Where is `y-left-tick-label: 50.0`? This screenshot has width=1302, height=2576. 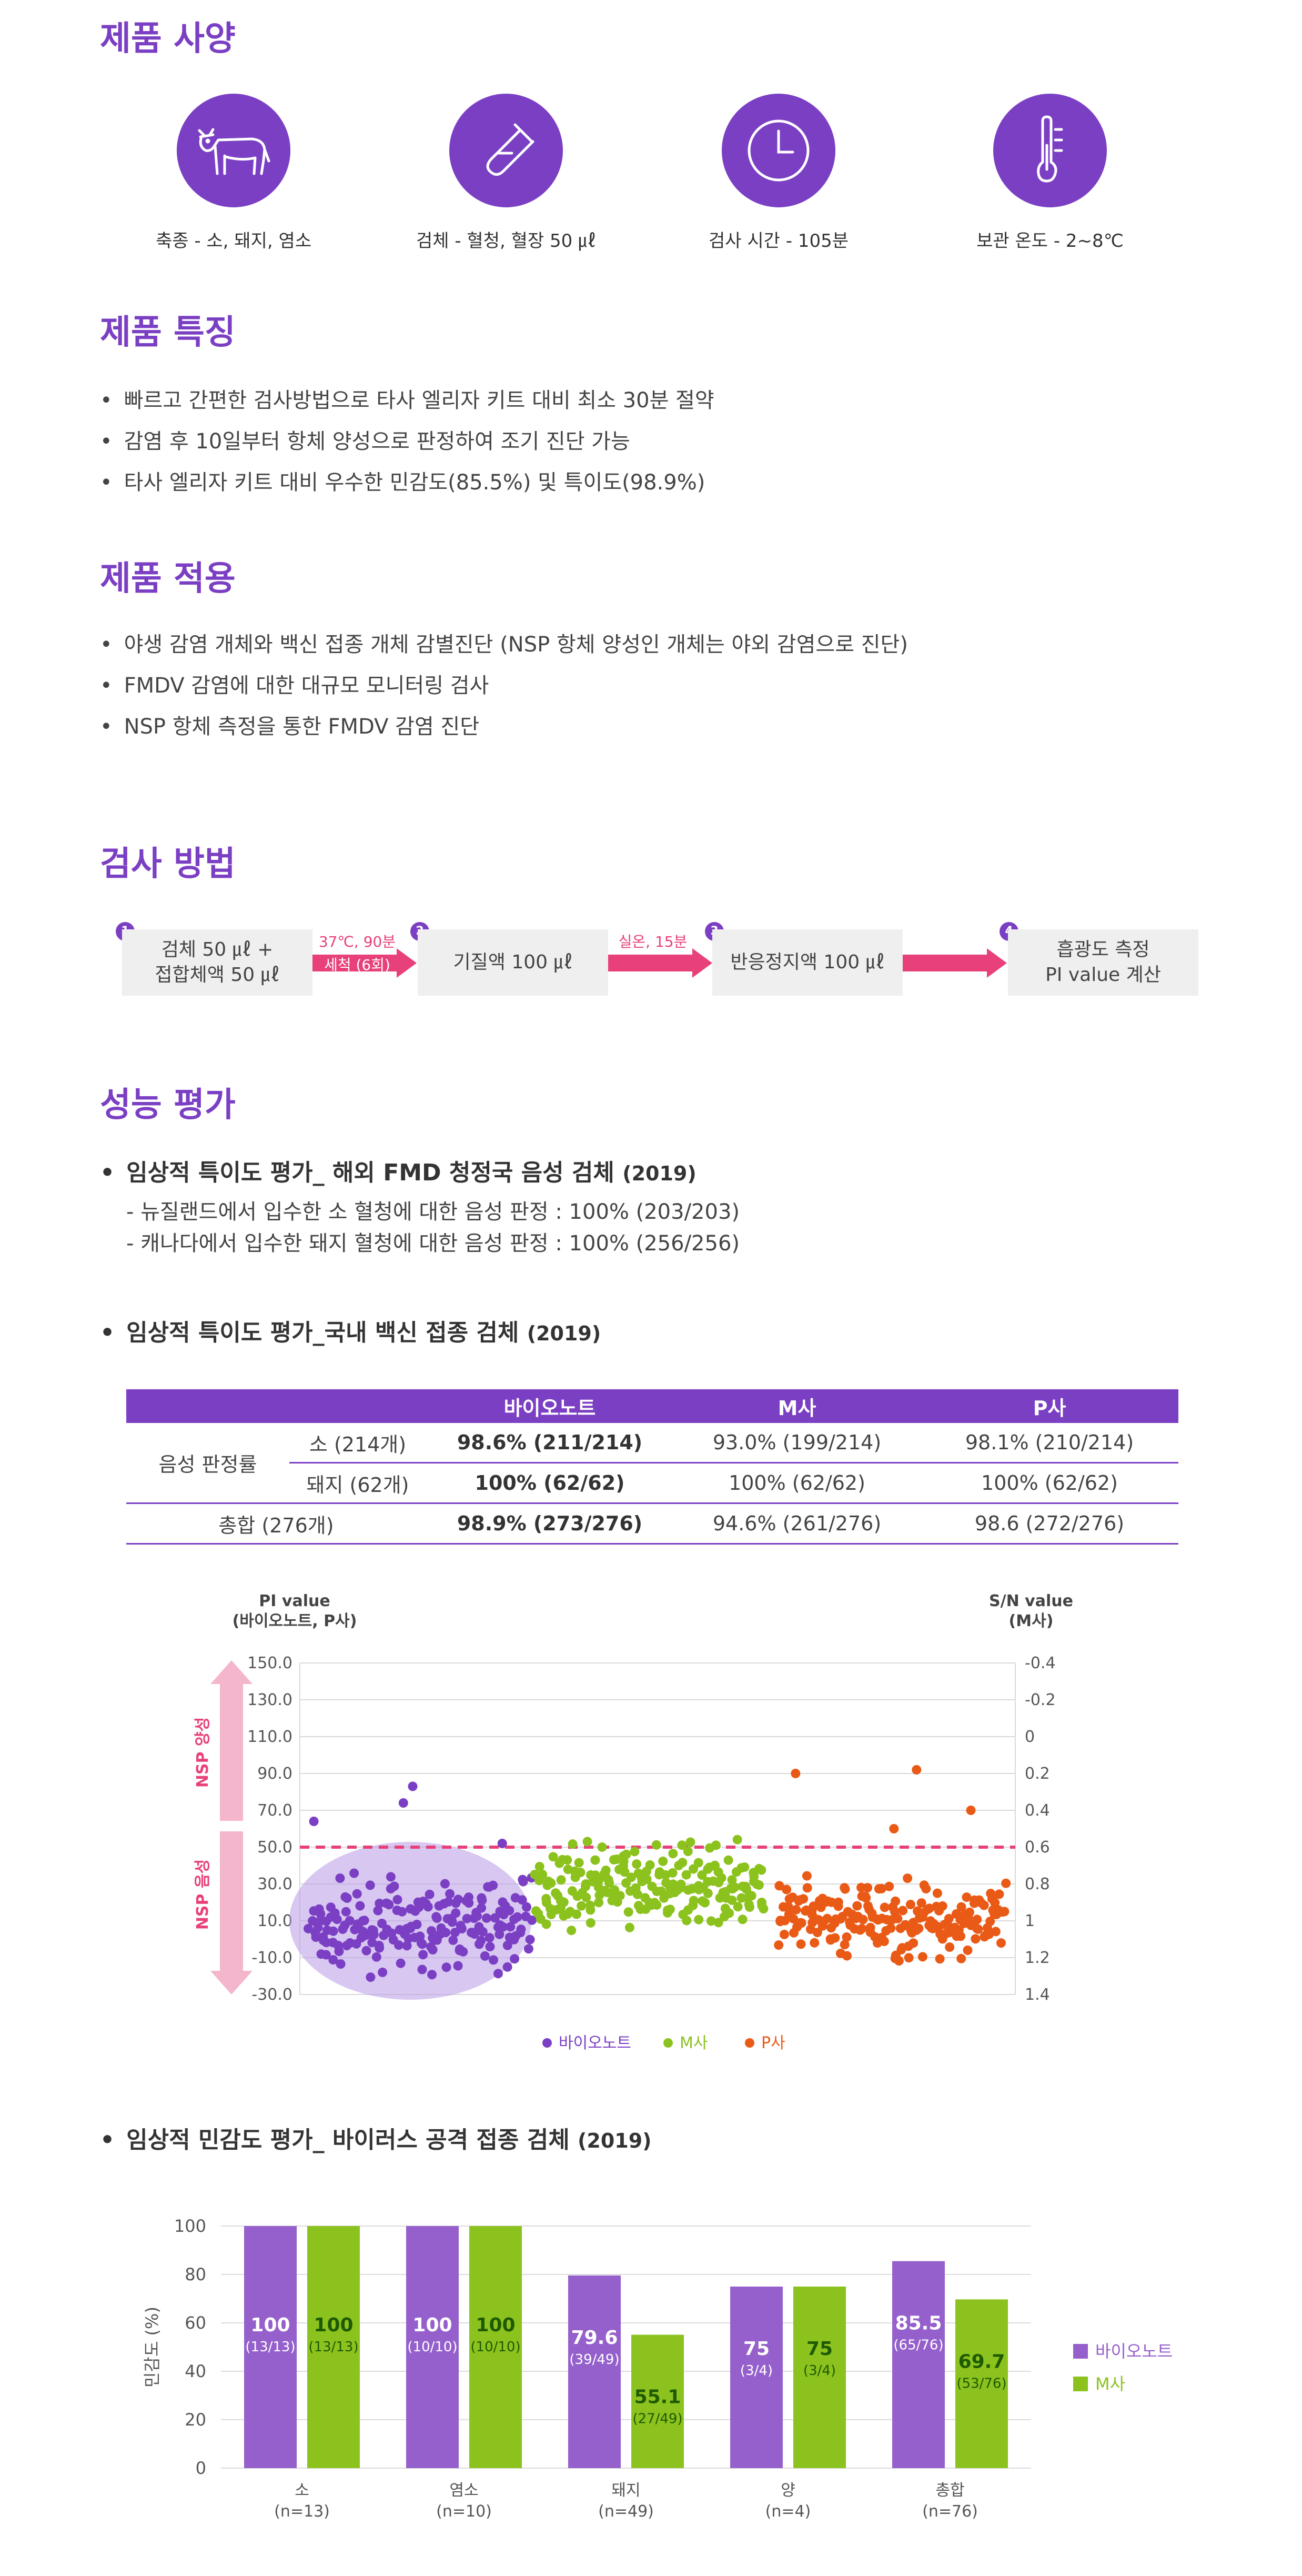 y-left-tick-label: 50.0 is located at coordinates (274, 1847).